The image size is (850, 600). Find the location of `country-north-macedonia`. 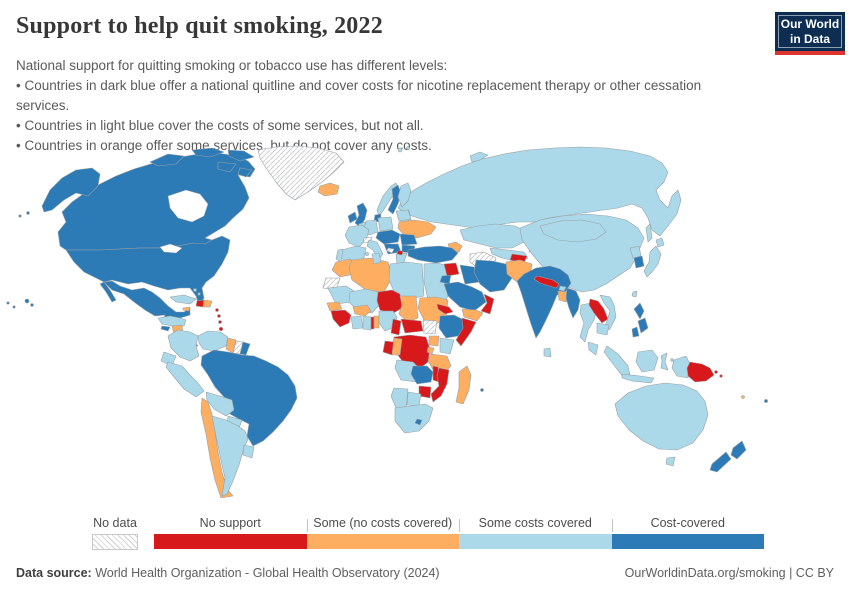

country-north-macedonia is located at coordinates (400, 253).